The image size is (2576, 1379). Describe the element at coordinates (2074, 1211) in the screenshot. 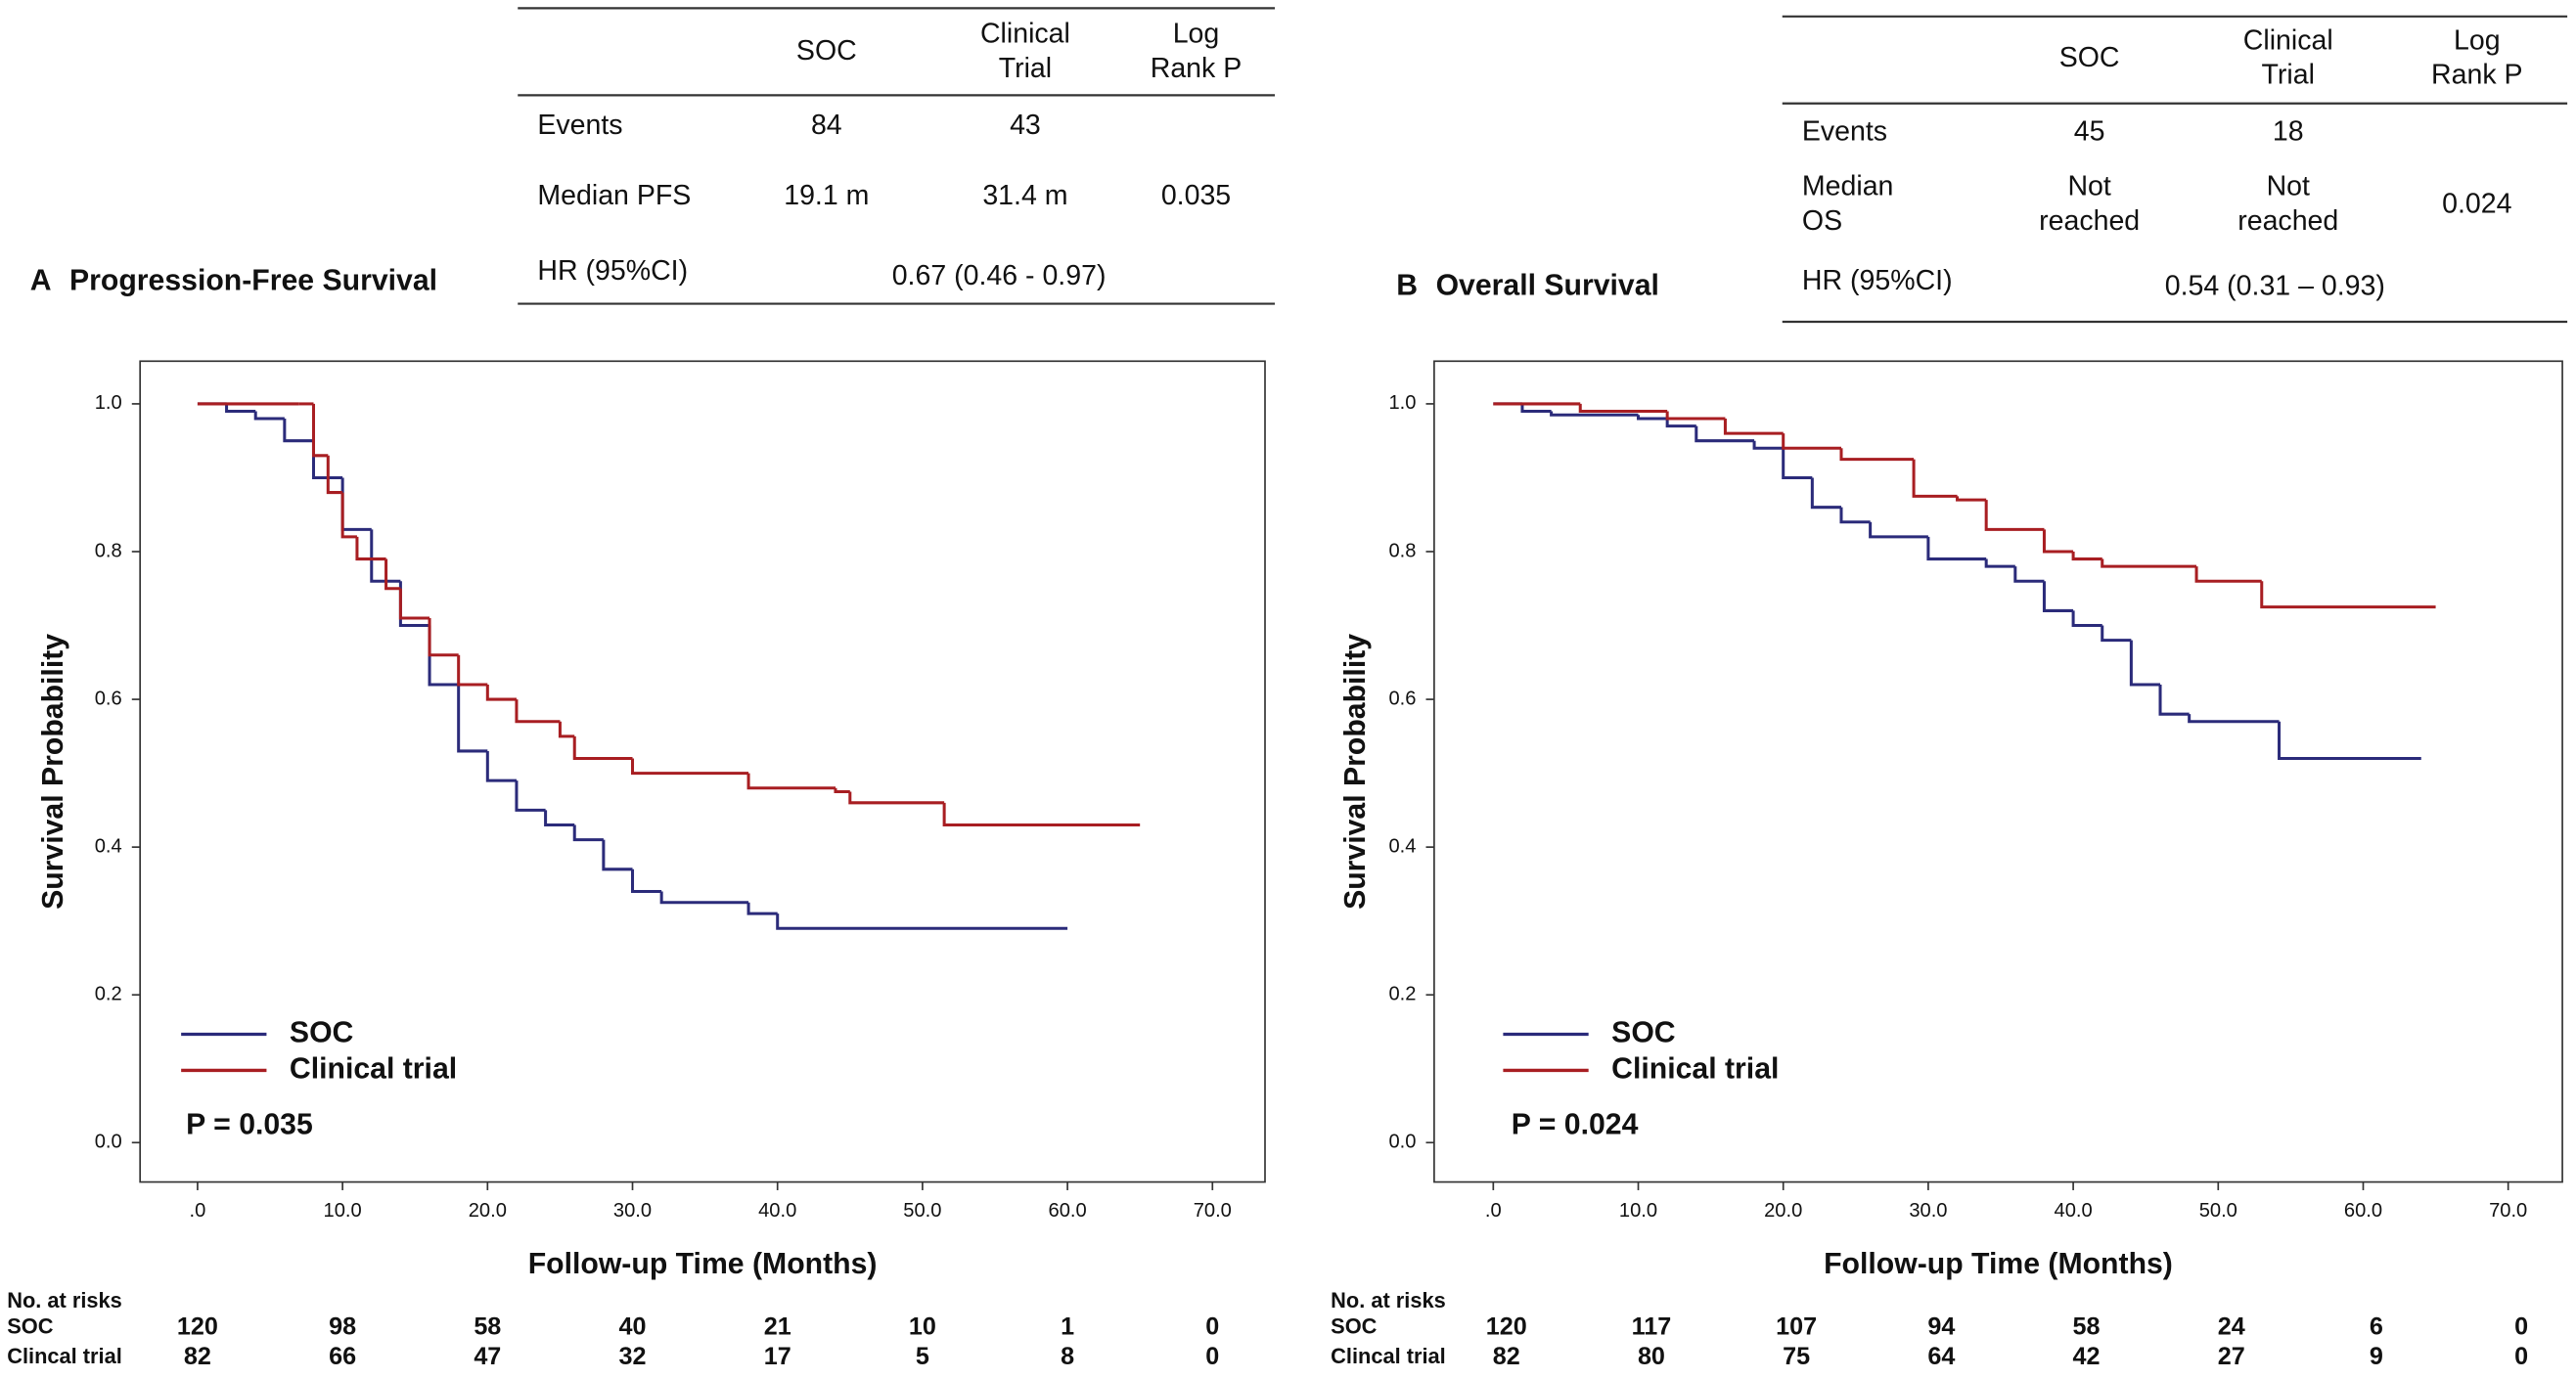

I see `x-tick-label: 40.0` at that location.